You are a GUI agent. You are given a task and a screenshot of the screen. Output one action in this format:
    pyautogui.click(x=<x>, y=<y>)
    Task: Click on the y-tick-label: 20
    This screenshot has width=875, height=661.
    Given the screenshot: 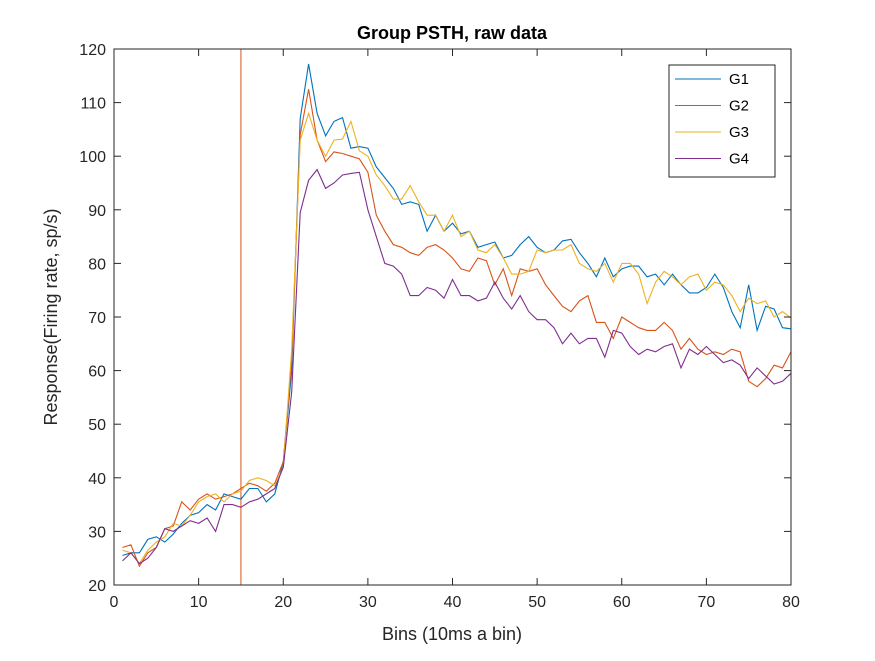 What is the action you would take?
    pyautogui.click(x=97, y=586)
    